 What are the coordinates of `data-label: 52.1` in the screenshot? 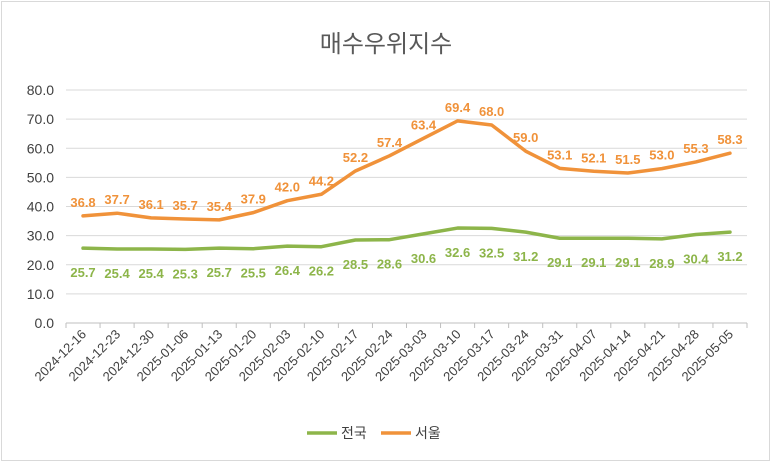 It's located at (593, 157).